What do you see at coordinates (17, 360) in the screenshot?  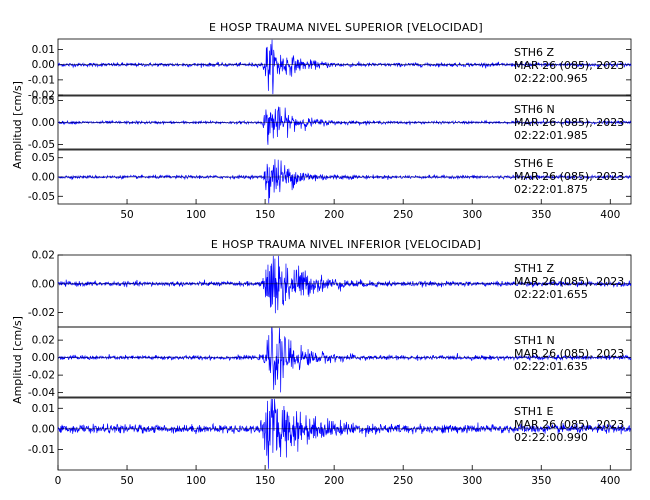 I see `lower-panel-y-axis-label: Amplitud [cm/s]` at bounding box center [17, 360].